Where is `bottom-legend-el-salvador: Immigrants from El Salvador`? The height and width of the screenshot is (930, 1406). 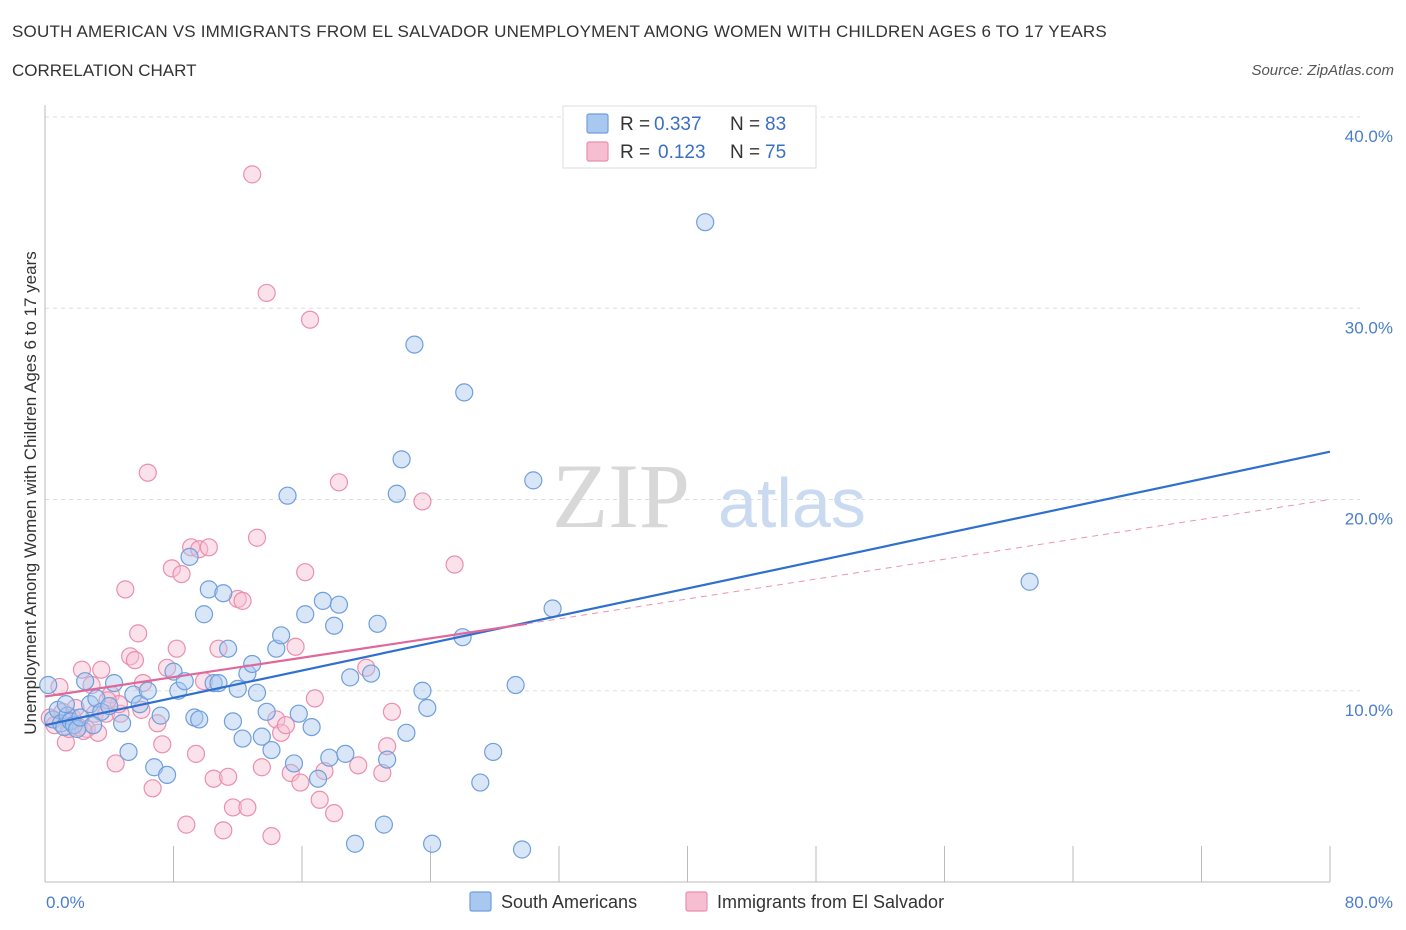
bottom-legend-el-salvador: Immigrants from El Salvador is located at coordinates (830, 902).